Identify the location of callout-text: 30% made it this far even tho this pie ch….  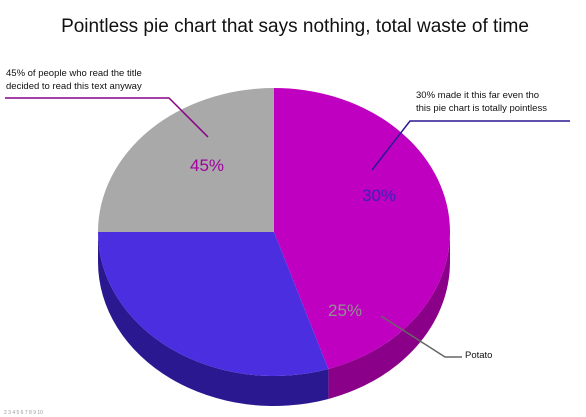
(481, 102).